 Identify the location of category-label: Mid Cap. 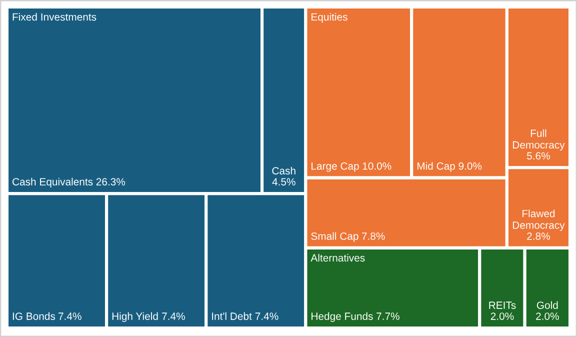
(436, 167).